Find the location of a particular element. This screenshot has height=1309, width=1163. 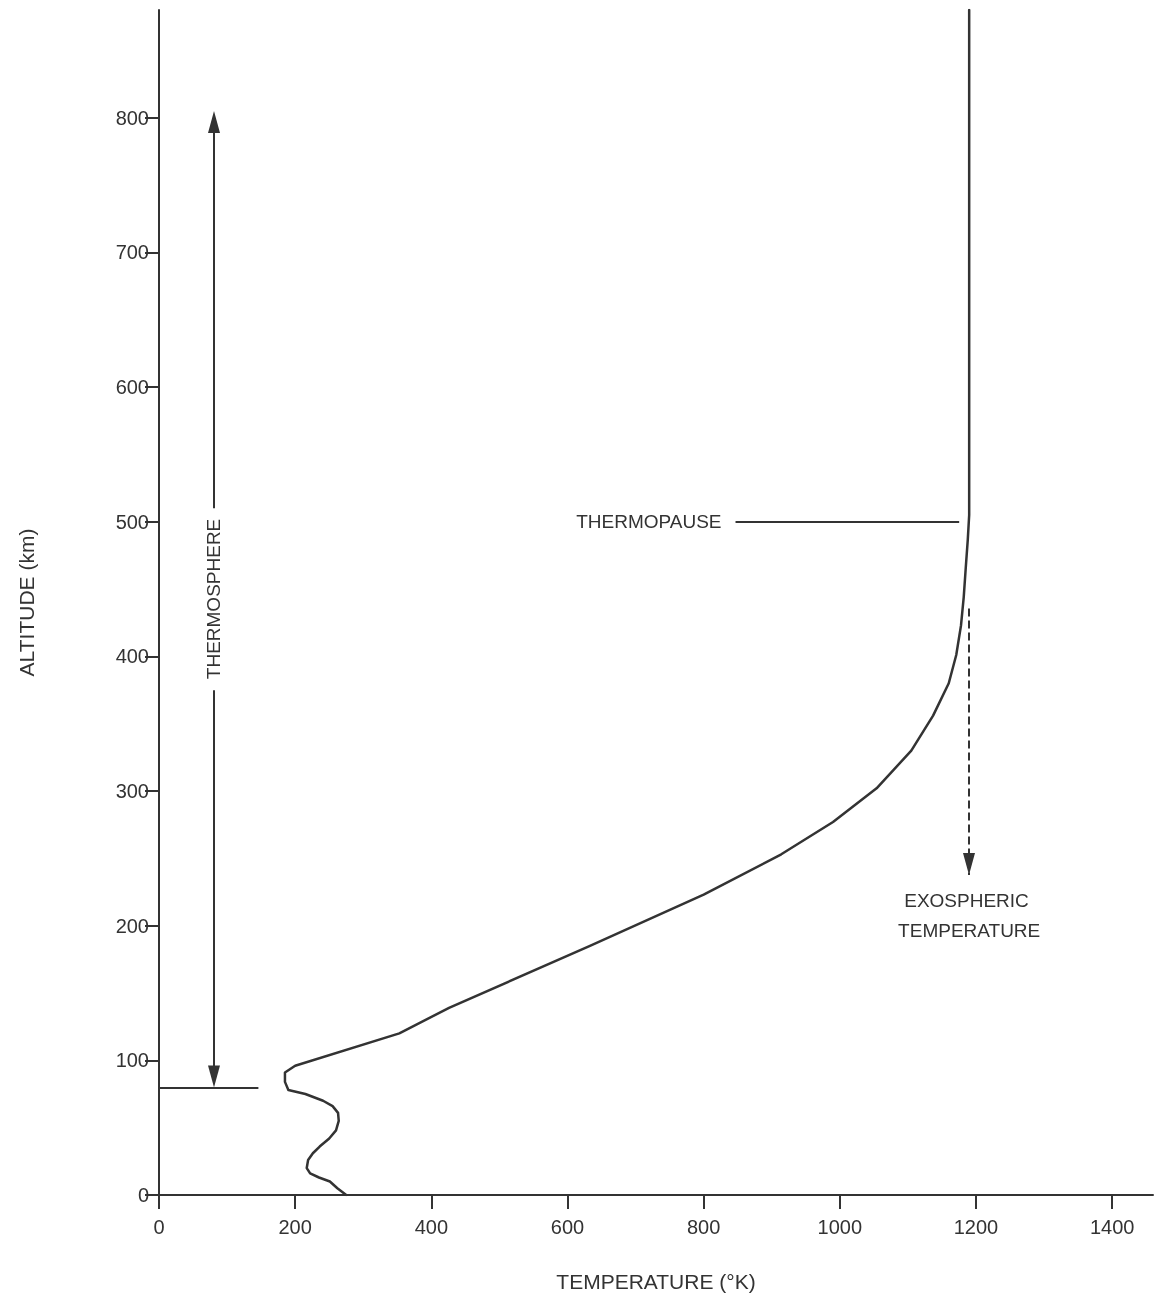

x-axis-title: TEMPERATURE (°K) is located at coordinates (656, 1281).